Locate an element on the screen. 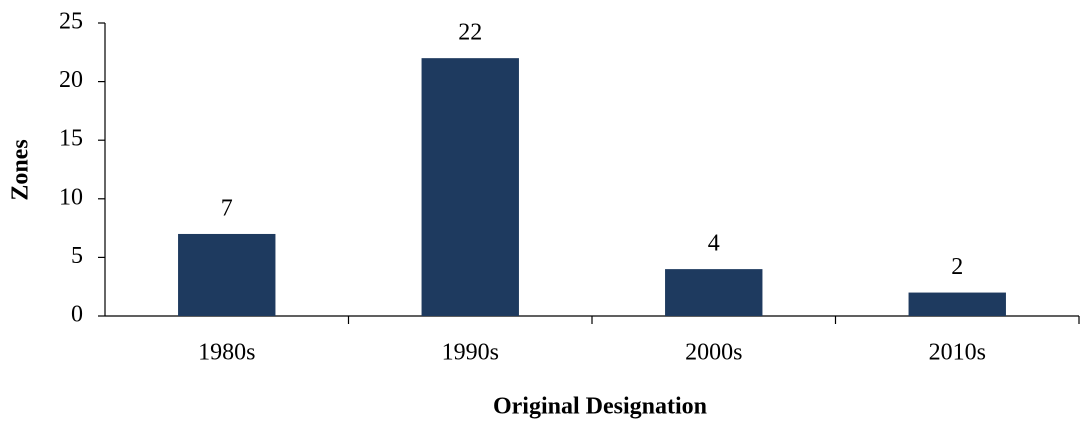  data-label: 22 is located at coordinates (470, 33).